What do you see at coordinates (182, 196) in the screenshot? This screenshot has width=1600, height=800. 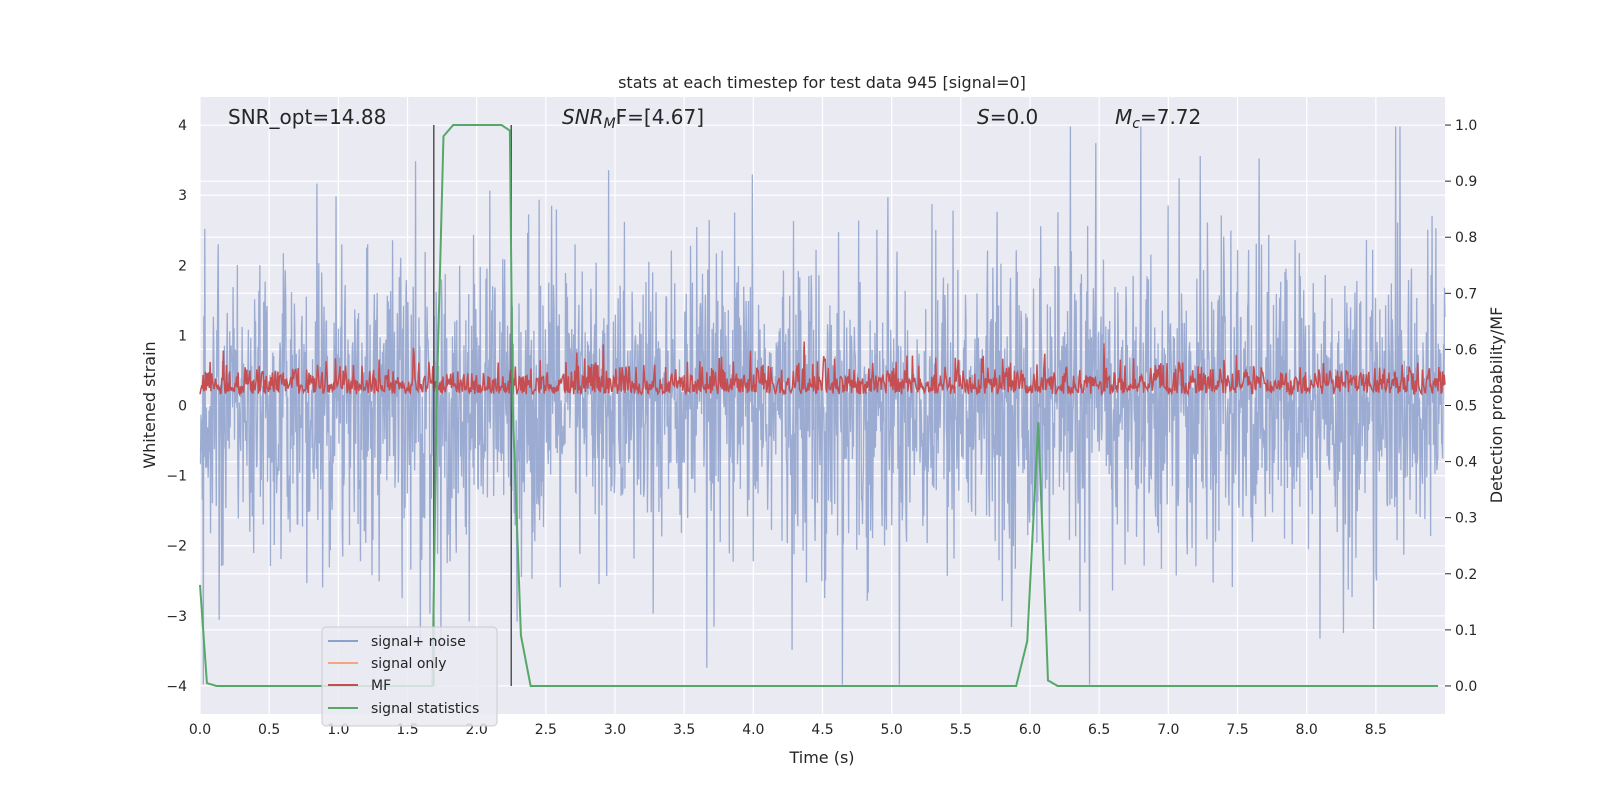 I see `y-tick-label-left: 3` at bounding box center [182, 196].